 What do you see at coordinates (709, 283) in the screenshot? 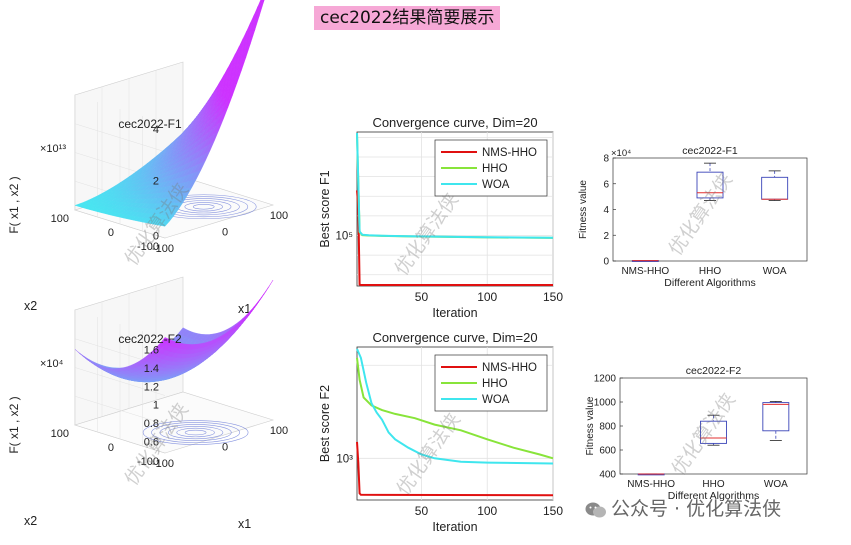
I see `x-axis-label: Different Algorithms` at bounding box center [709, 283].